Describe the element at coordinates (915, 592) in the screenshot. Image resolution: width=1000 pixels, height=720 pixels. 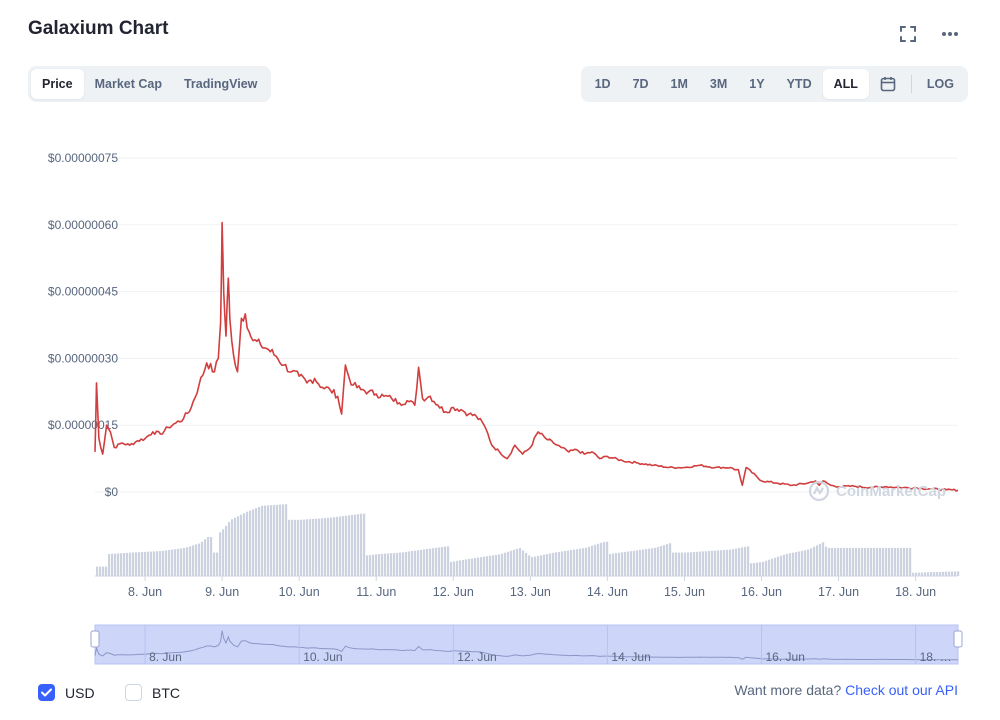
I see `x-tick-label: 18. Jun` at that location.